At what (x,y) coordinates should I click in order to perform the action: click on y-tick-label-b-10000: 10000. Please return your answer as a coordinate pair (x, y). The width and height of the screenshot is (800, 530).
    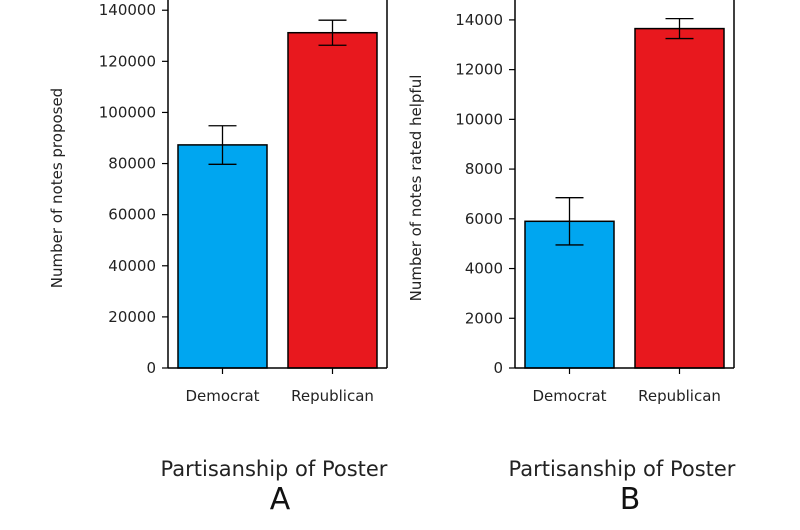
    Looking at the image, I should click on (479, 119).